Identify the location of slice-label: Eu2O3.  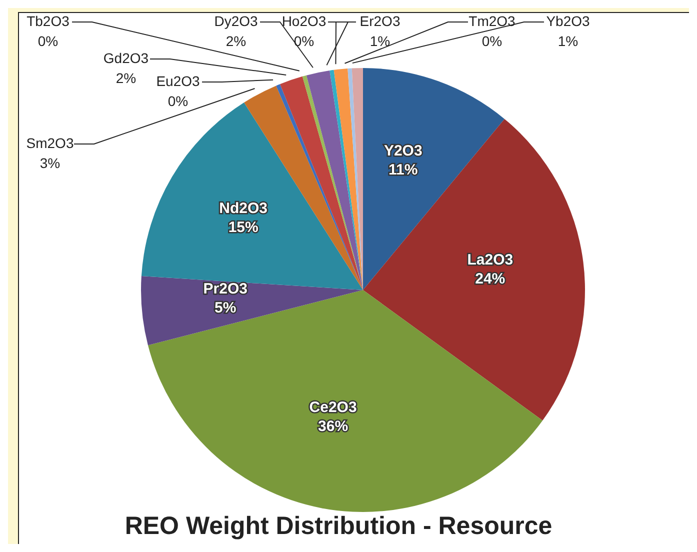
(178, 81).